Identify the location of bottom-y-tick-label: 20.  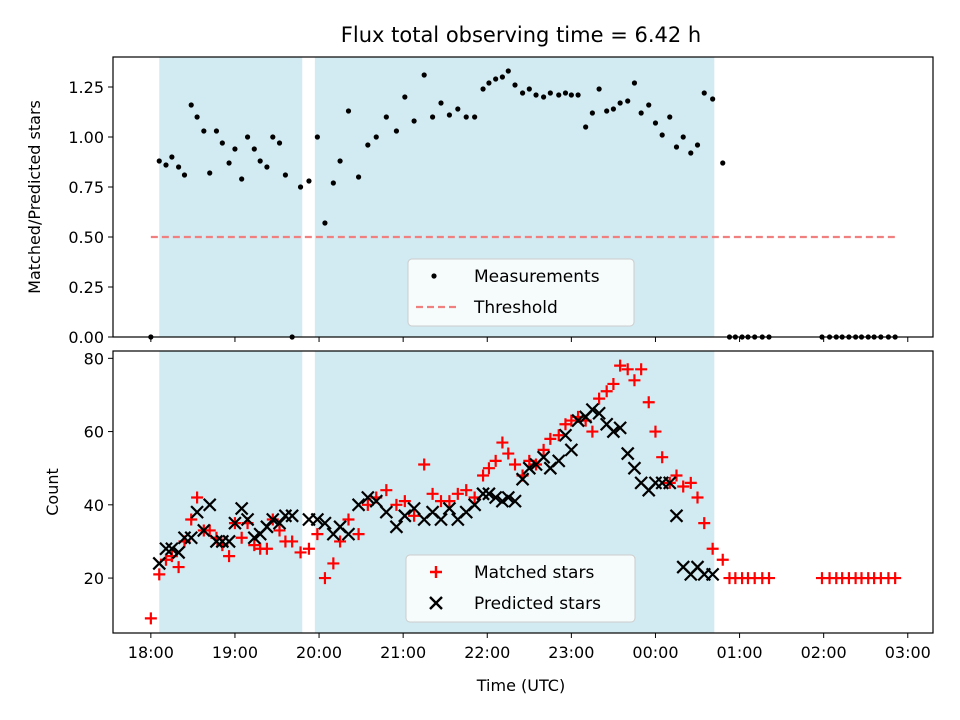
(94, 578).